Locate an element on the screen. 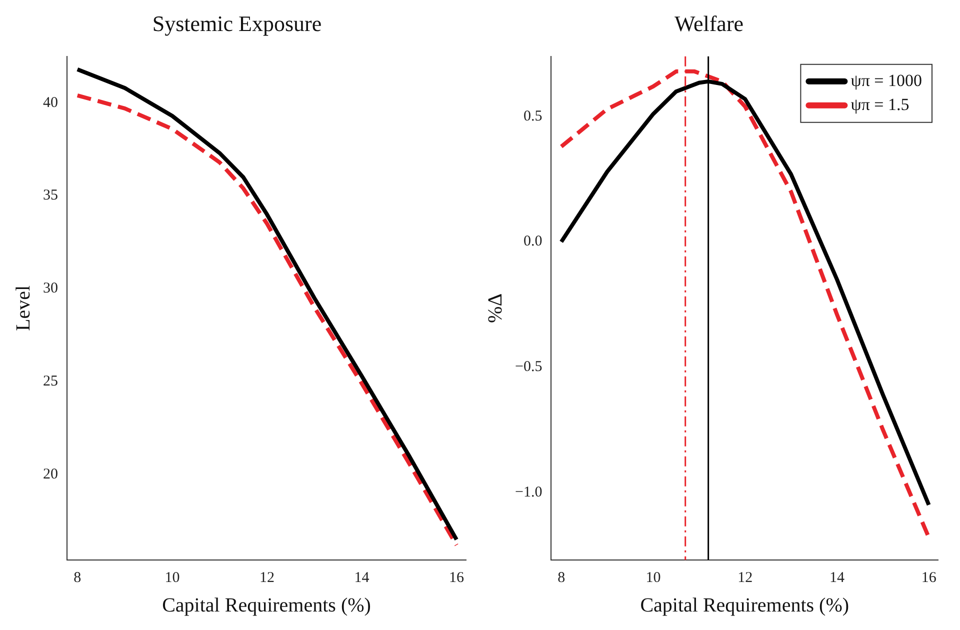  y-tick-label: 35 is located at coordinates (50, 196).